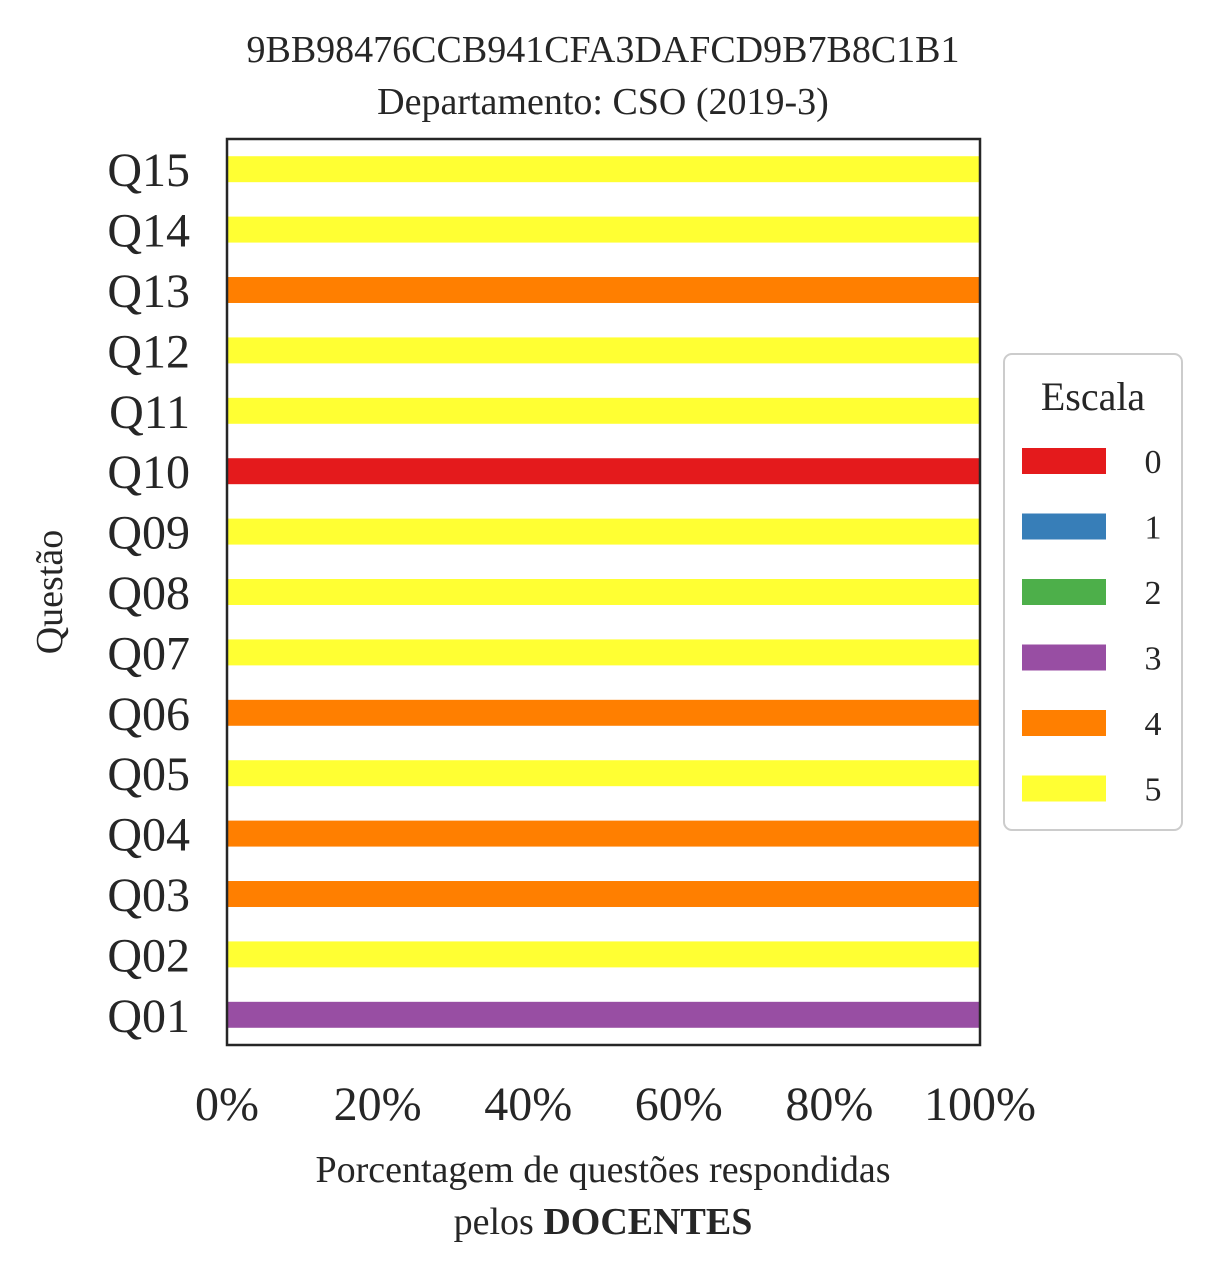 This screenshot has width=1213, height=1275. Describe the element at coordinates (1153, 790) in the screenshot. I see `legend-label-5: 5` at that location.